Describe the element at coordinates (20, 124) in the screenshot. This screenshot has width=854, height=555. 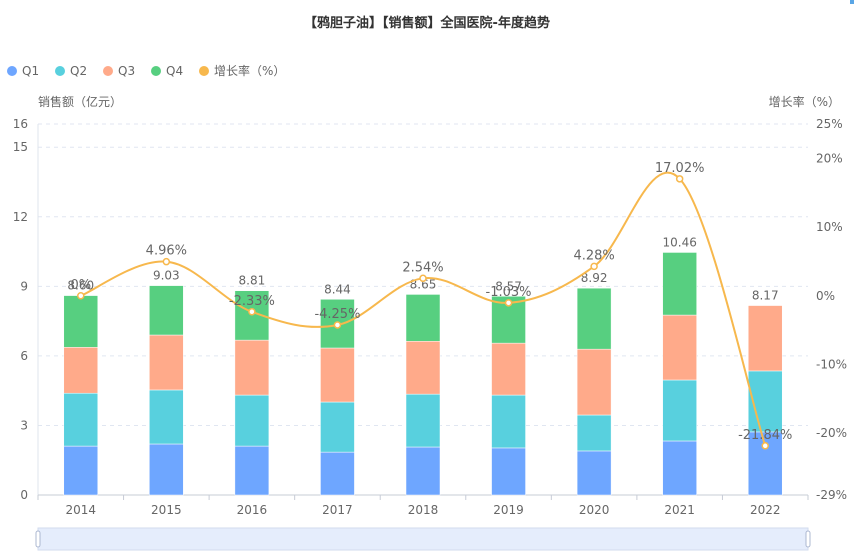
I see `y-tick-label: 16` at that location.